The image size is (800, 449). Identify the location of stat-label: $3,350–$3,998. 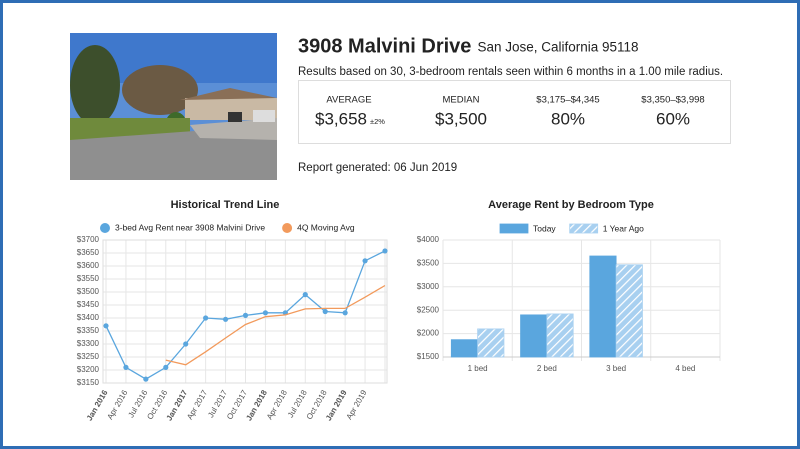
(672, 100).